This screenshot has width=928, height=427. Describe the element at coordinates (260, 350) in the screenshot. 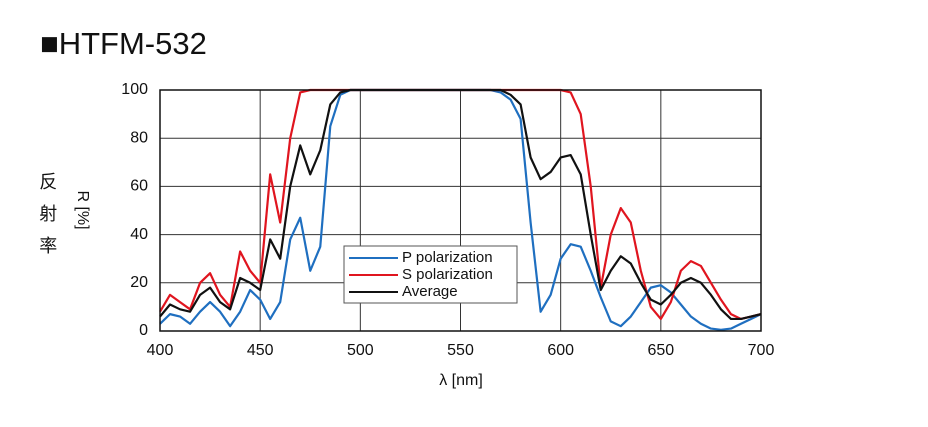

I see `x-tick-label: 450` at that location.